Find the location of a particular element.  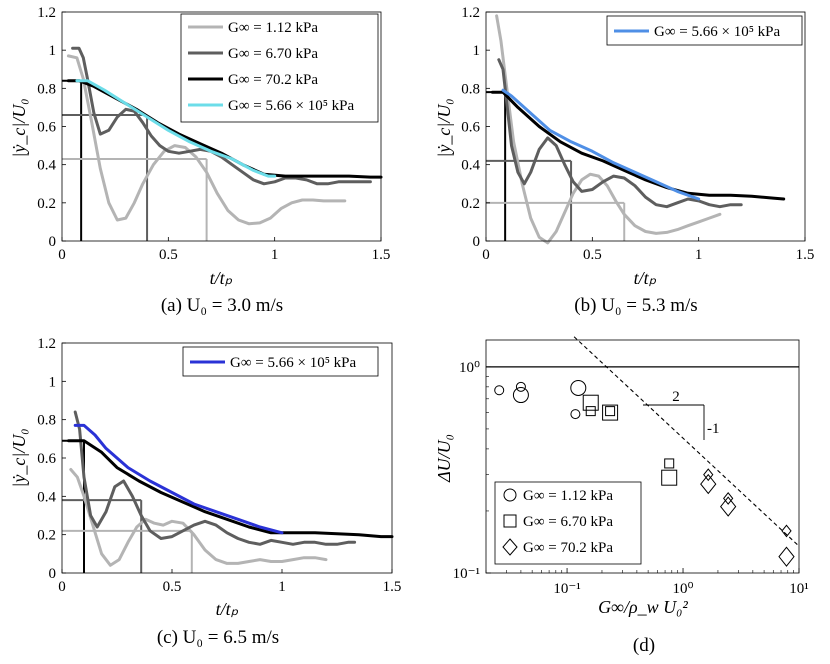

panel-d-legend-label-3: G∞ = 70.2 kPa is located at coordinates (568, 548).